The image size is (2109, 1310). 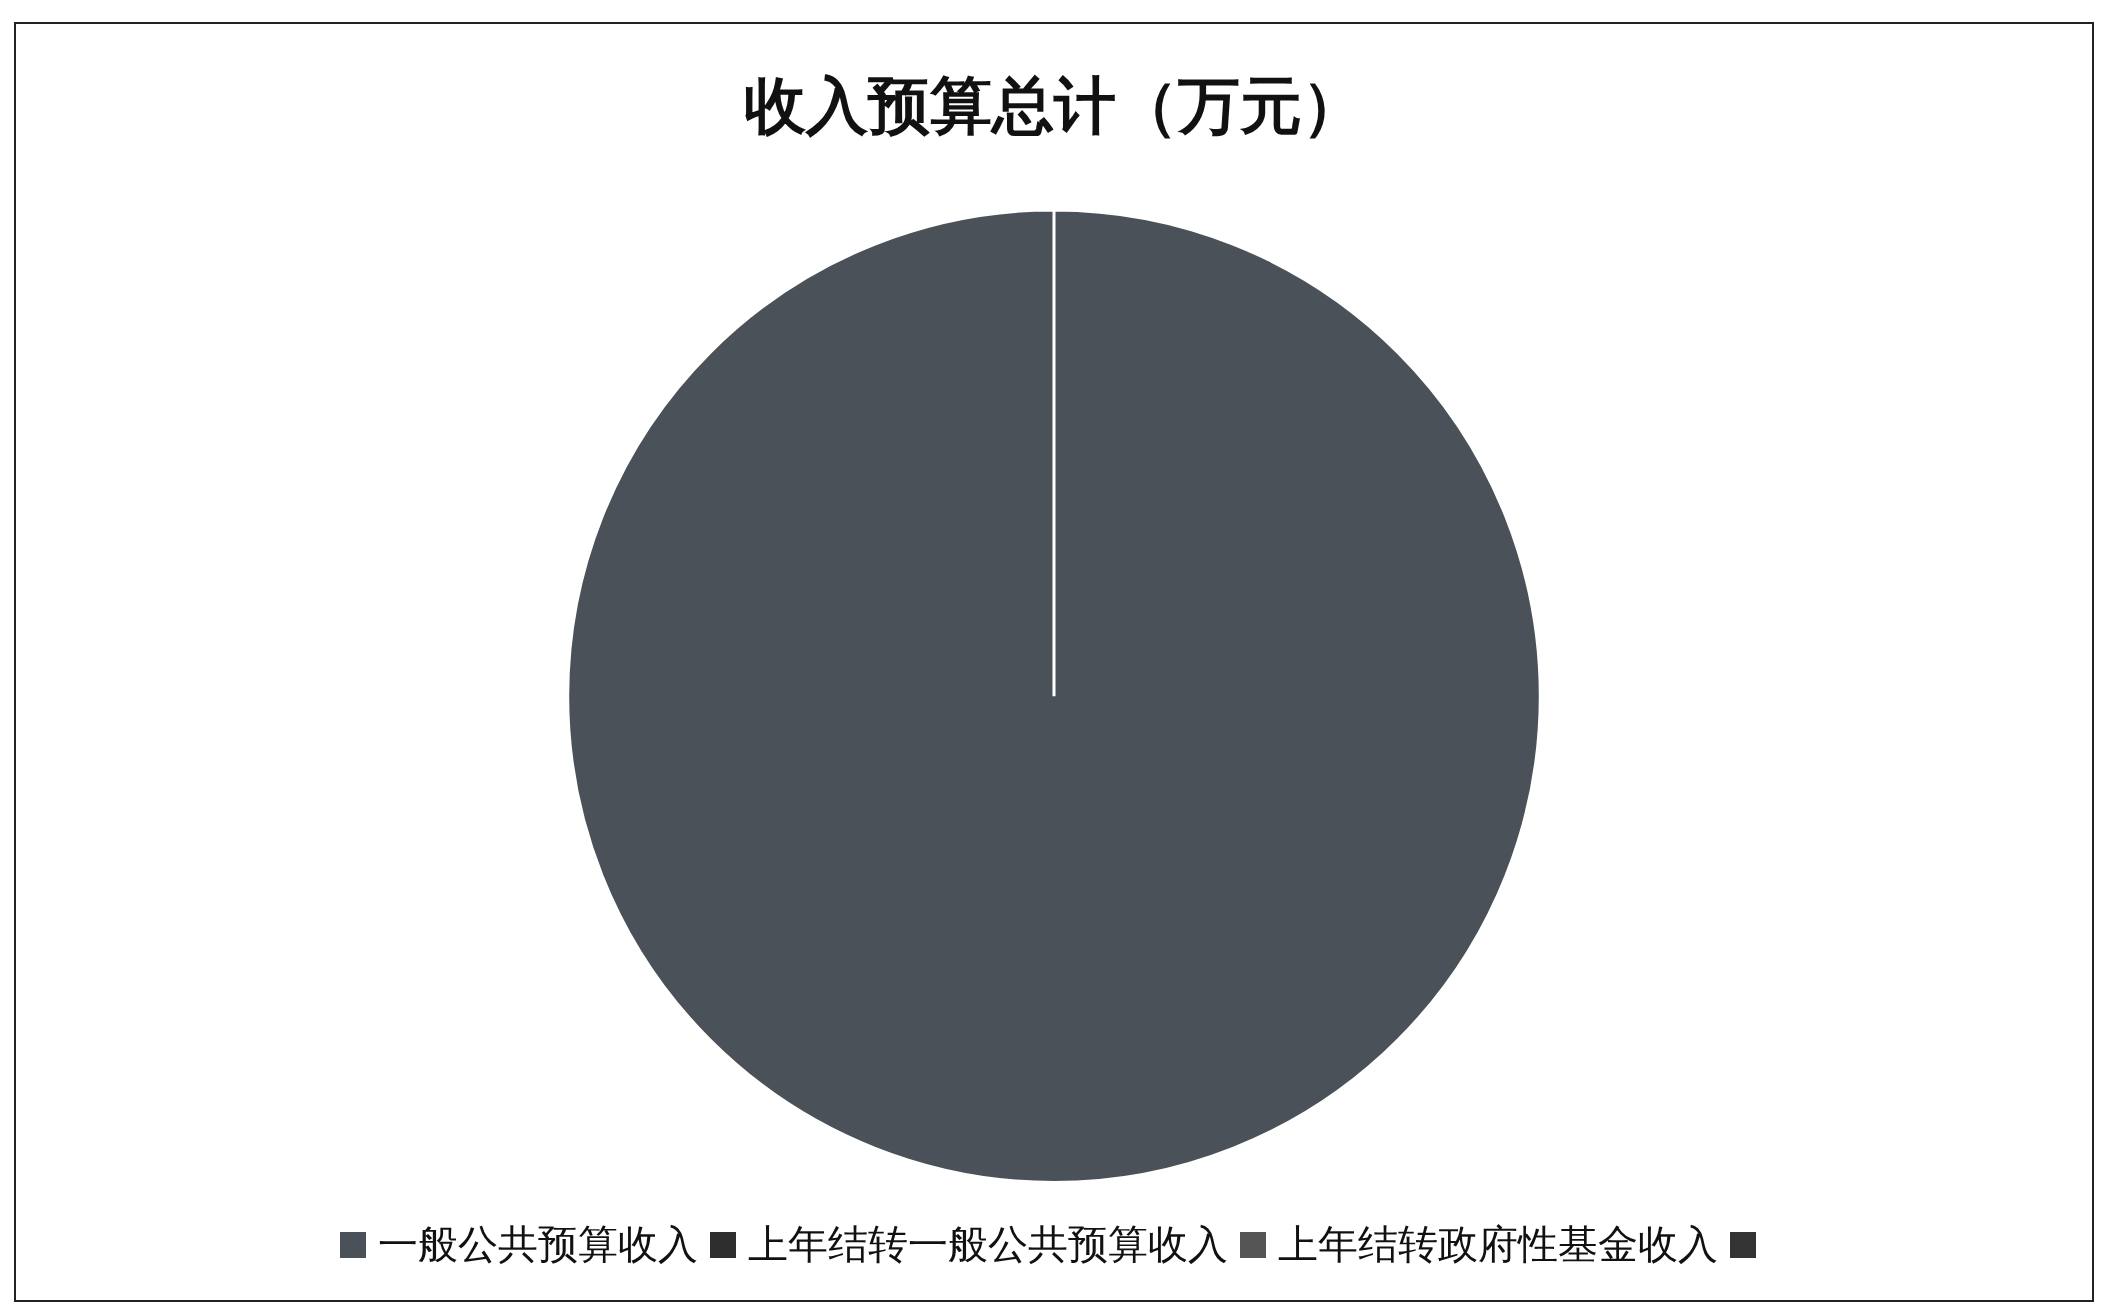 What do you see at coordinates (1054, 106) in the screenshot?
I see `chart-title: 收入预算总计（万元）` at bounding box center [1054, 106].